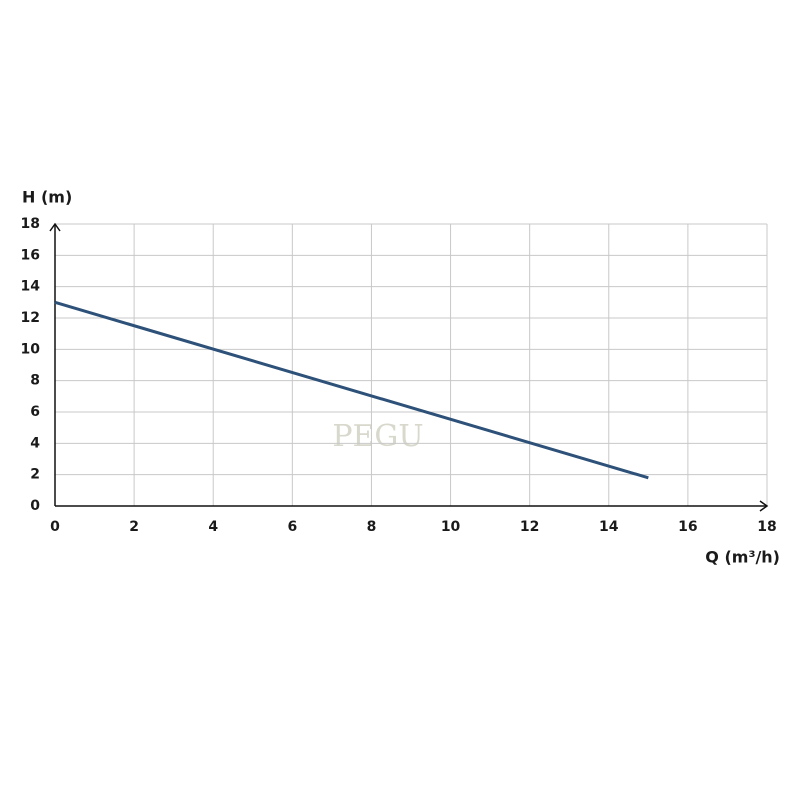 The width and height of the screenshot is (800, 800). Describe the element at coordinates (35, 475) in the screenshot. I see `y-tick-label: 2` at that location.